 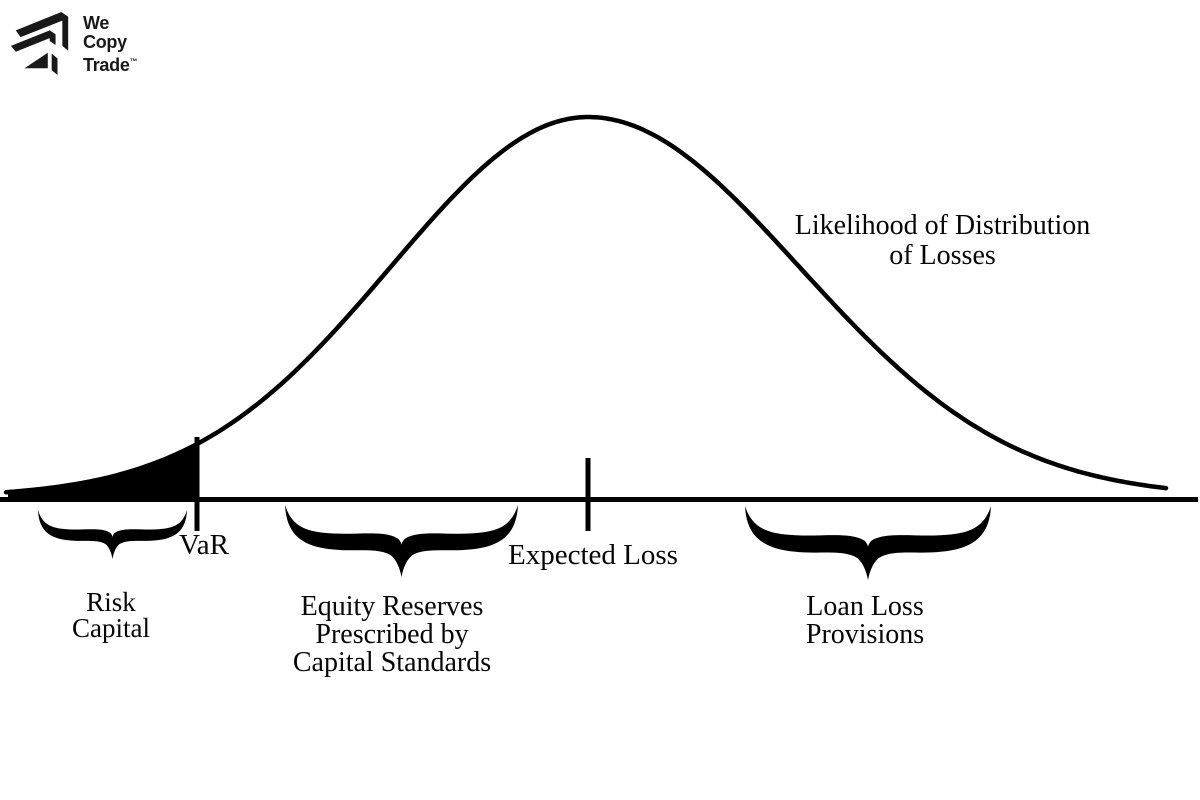 What do you see at coordinates (111, 628) in the screenshot?
I see `risk-capital-line2: Capital` at bounding box center [111, 628].